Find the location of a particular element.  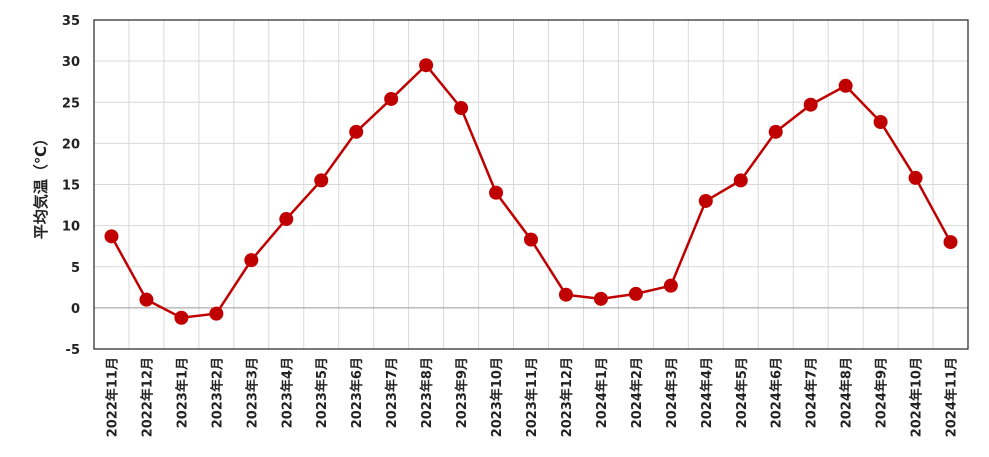

x-tick-label: 2024年8月 is located at coordinates (847, 392).